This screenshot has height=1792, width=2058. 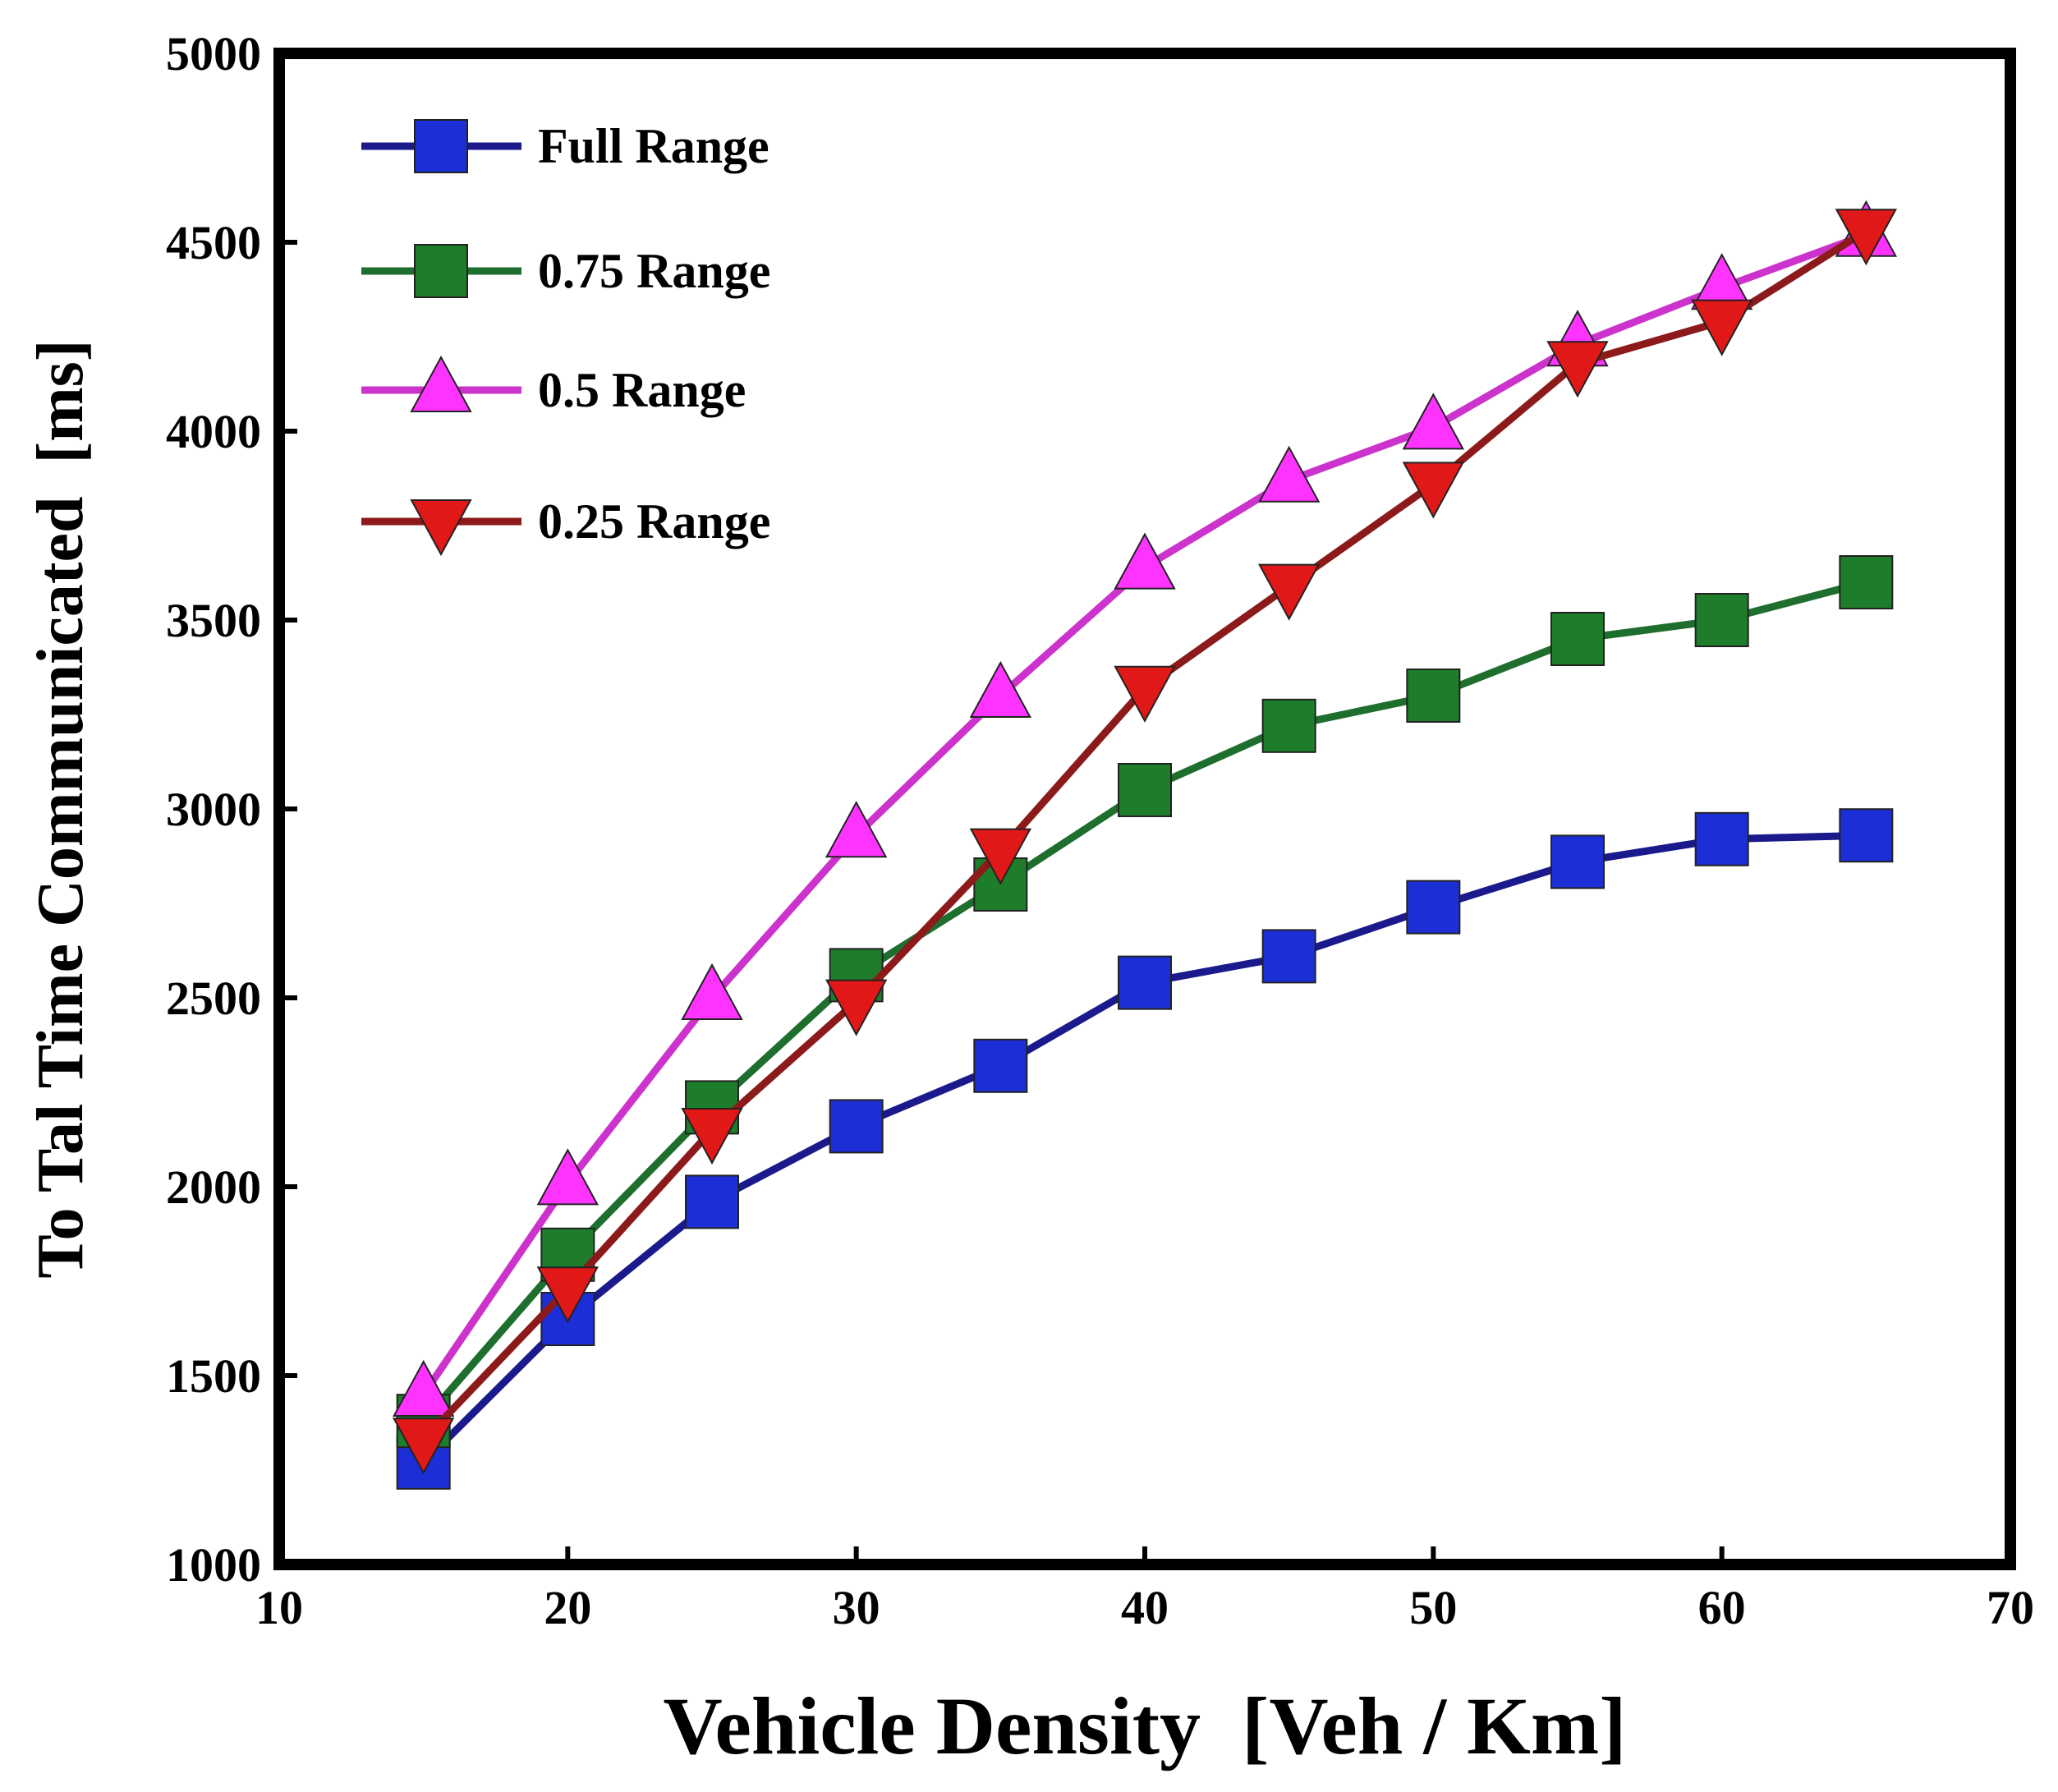 I want to click on y-tick-label: 2500, so click(x=213, y=999).